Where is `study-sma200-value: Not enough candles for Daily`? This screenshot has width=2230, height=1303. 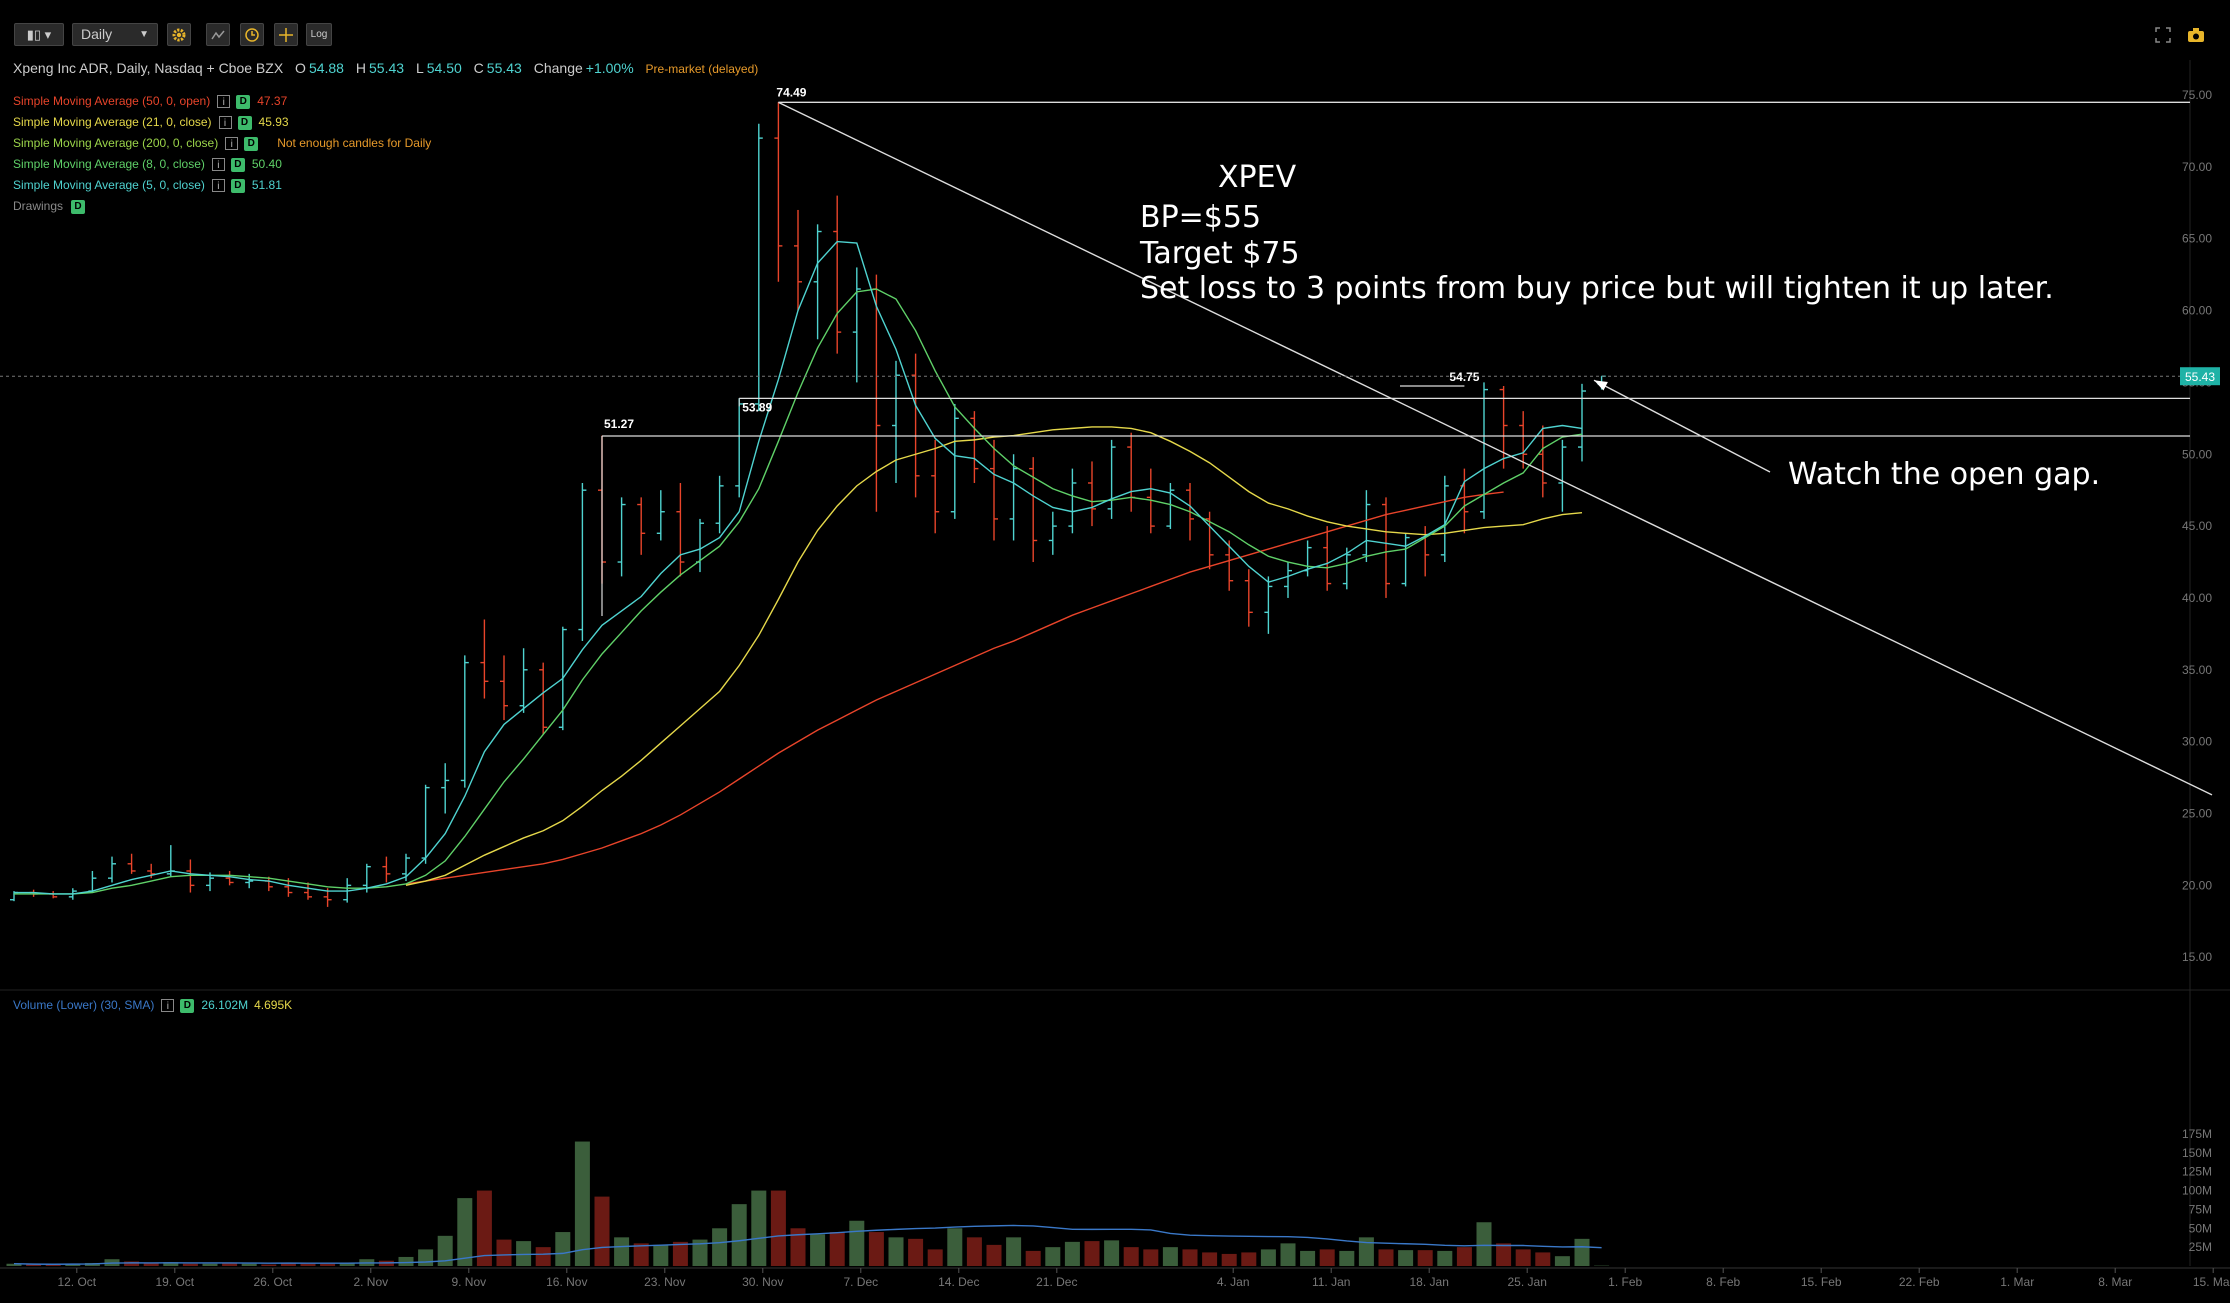 study-sma200-value: Not enough candles for Daily is located at coordinates (354, 143).